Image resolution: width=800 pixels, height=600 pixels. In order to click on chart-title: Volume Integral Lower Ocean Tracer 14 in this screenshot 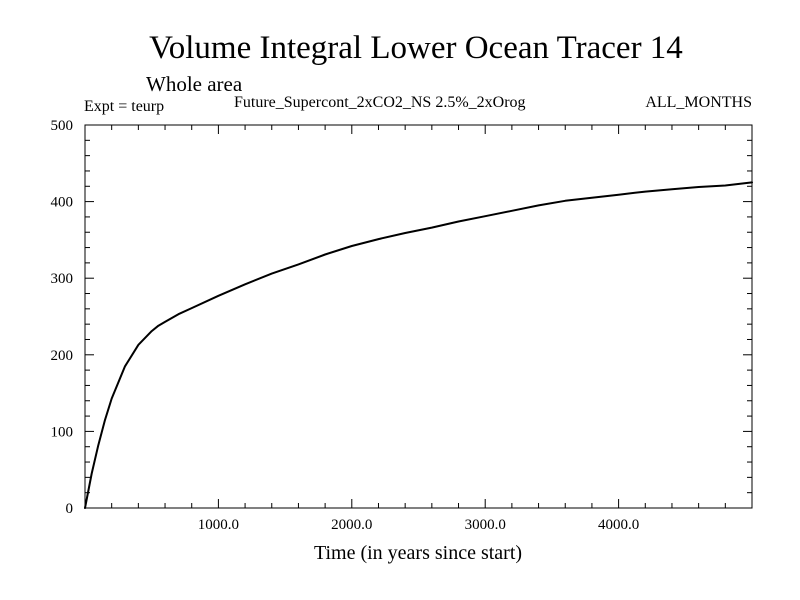, I will do `click(416, 48)`.